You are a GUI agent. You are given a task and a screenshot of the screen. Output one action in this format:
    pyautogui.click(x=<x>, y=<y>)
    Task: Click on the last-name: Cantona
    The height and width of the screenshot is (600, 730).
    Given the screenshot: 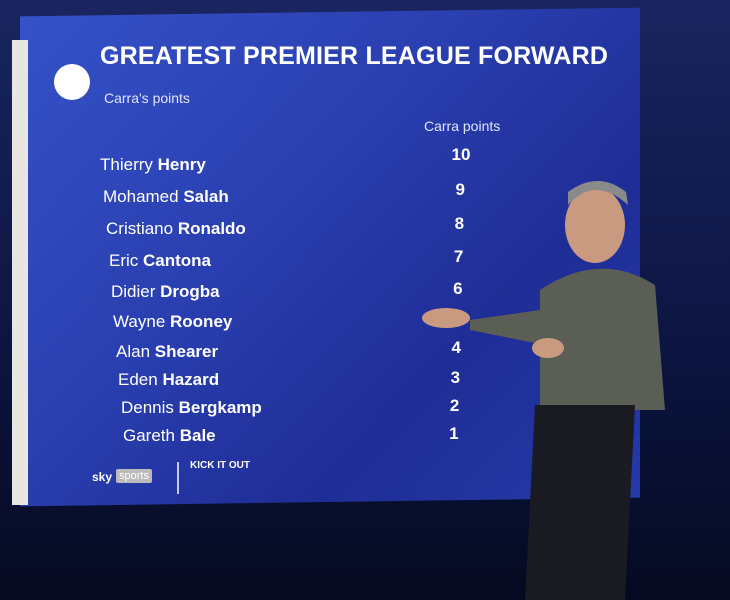 What is the action you would take?
    pyautogui.click(x=177, y=260)
    